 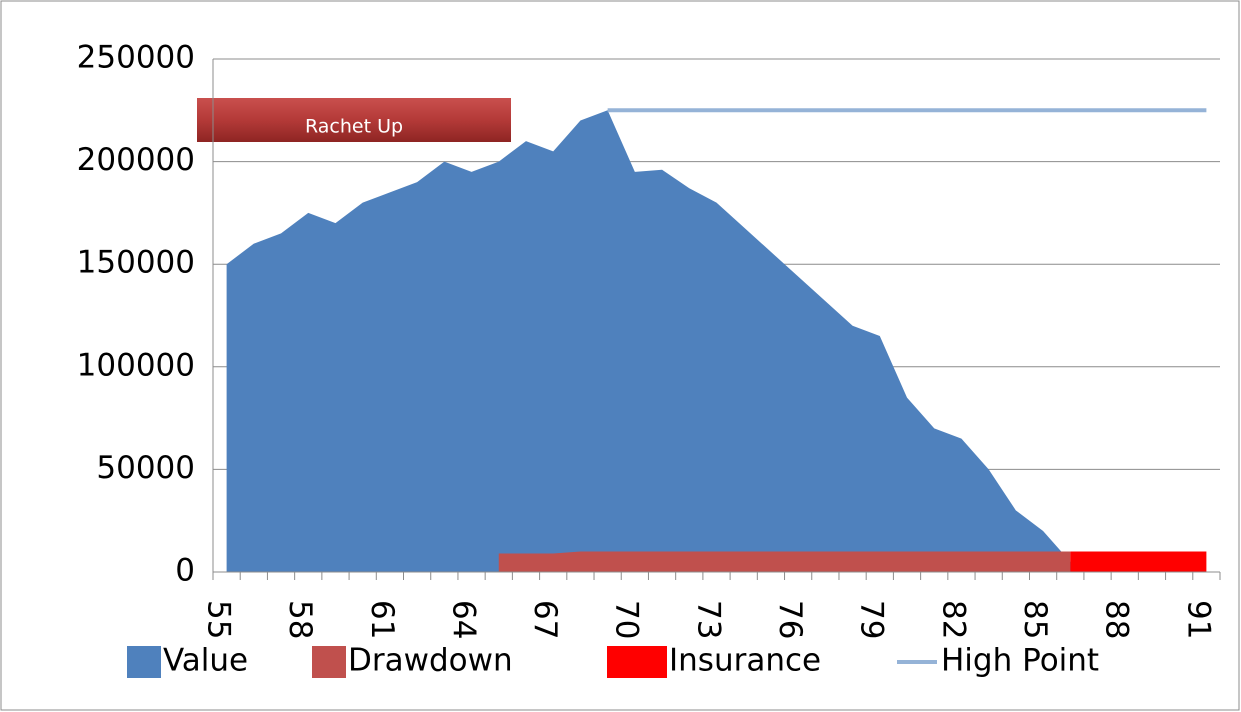 I want to click on annotation-box, so click(x=354, y=120).